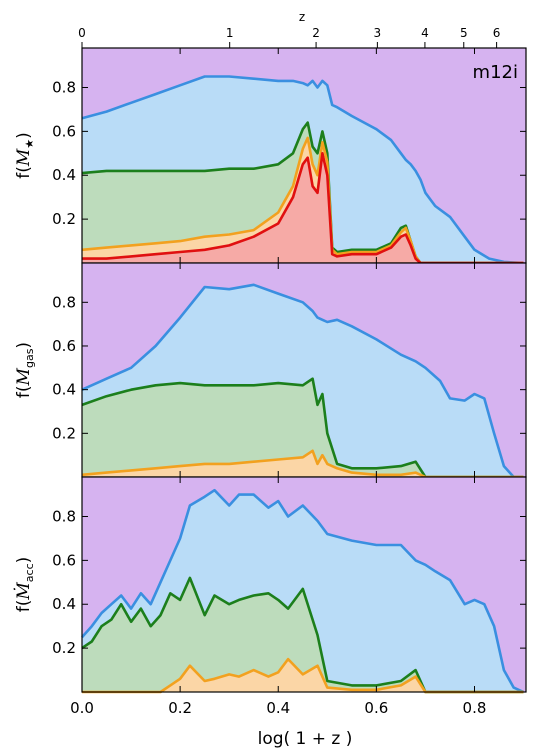  I want to click on top-tick-label: 6, so click(497, 33).